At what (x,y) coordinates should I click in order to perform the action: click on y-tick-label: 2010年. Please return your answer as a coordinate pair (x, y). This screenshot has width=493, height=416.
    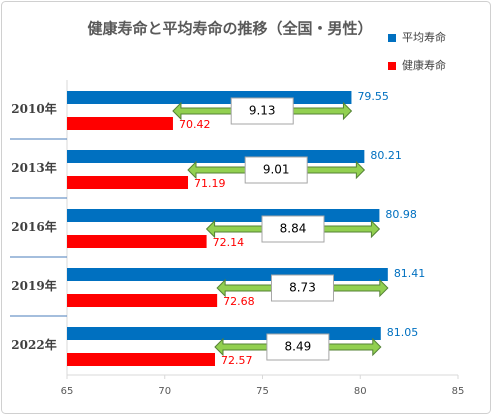
    Looking at the image, I should click on (33, 108).